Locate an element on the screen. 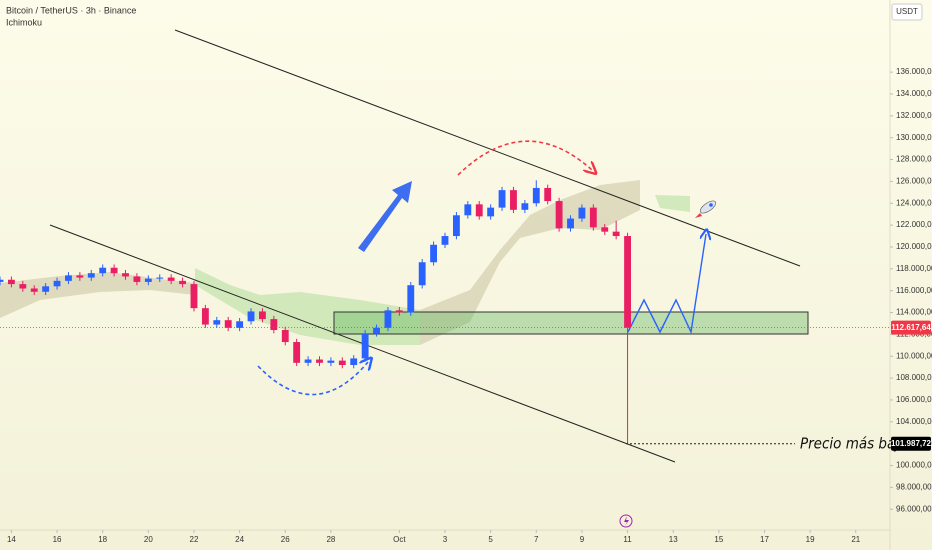 Image resolution: width=932 pixels, height=550 pixels. trend-arrow is located at coordinates (385, 216).